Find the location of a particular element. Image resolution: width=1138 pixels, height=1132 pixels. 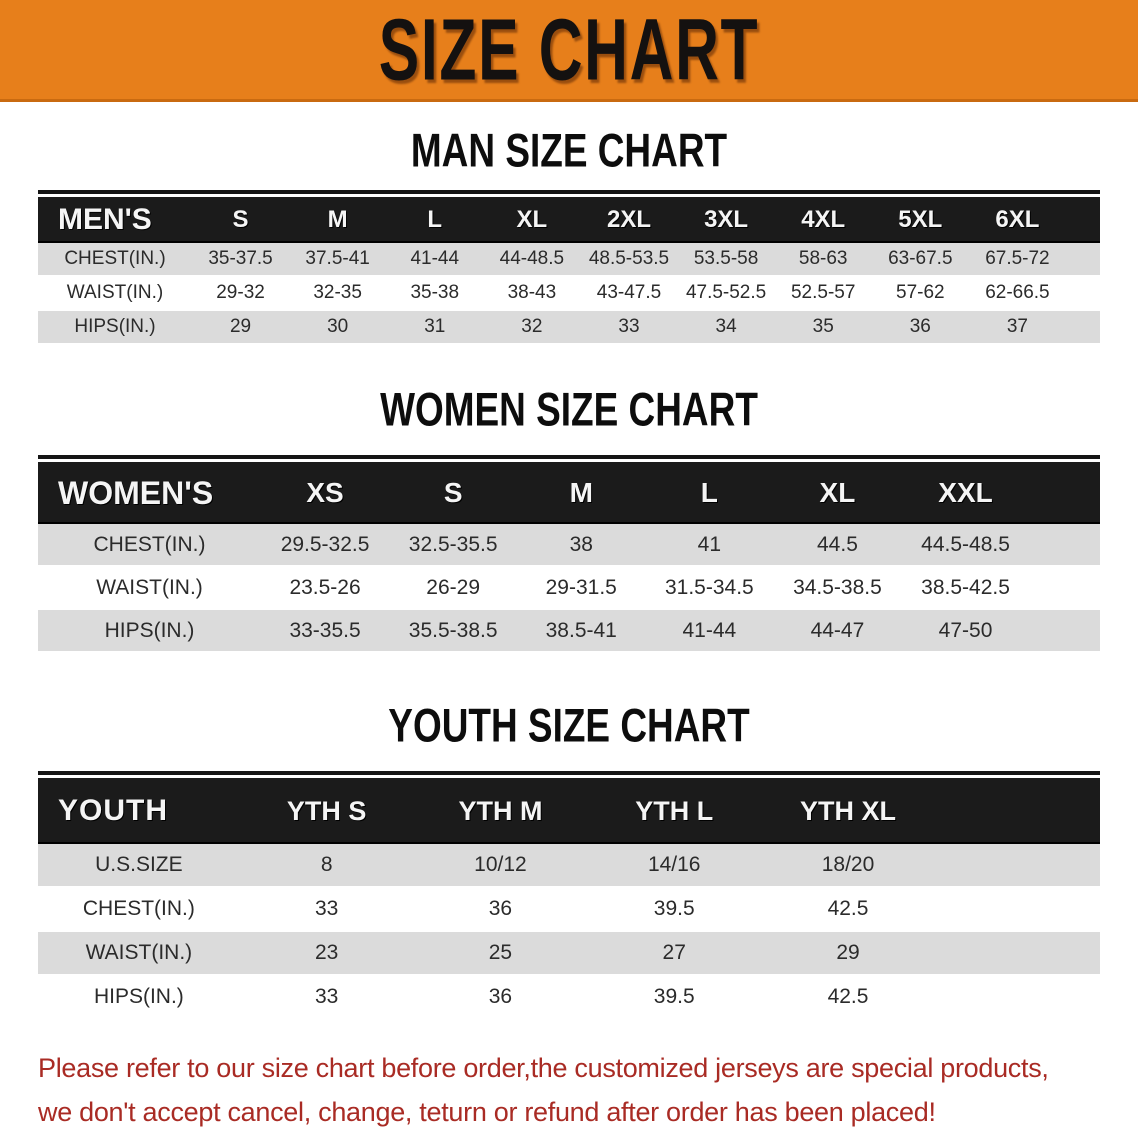

table-cell: 38.5-41 is located at coordinates (581, 630).